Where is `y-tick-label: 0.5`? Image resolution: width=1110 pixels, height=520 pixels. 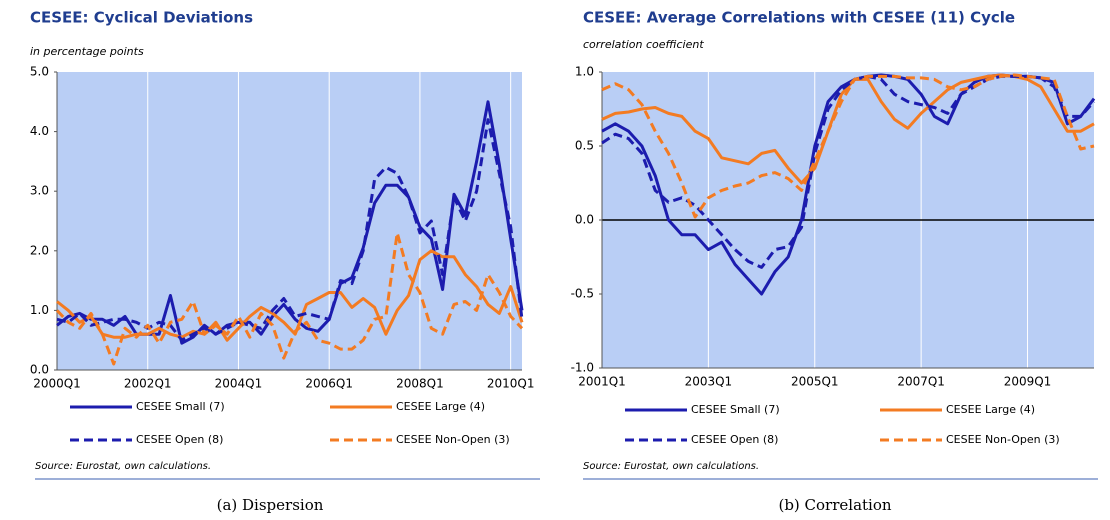 y-tick-label: 0.5 is located at coordinates (584, 146).